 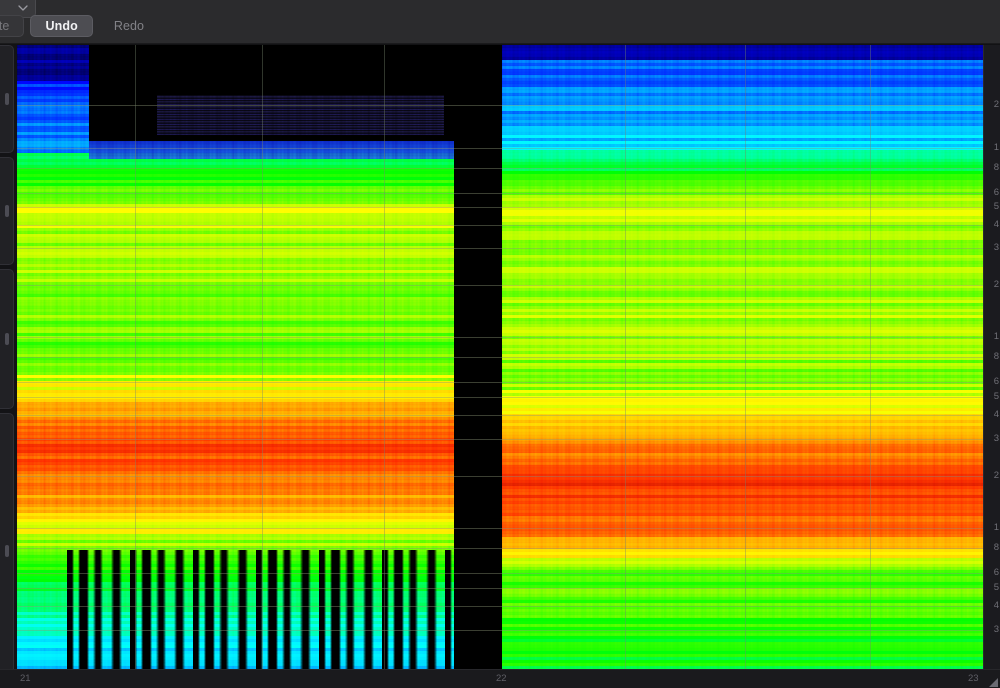 What do you see at coordinates (991, 357) in the screenshot?
I see `frequency-axis: 2 1 8 6 5 4 3 2 1 8 6 5 4 3 2 1 8 6 5 4 3` at bounding box center [991, 357].